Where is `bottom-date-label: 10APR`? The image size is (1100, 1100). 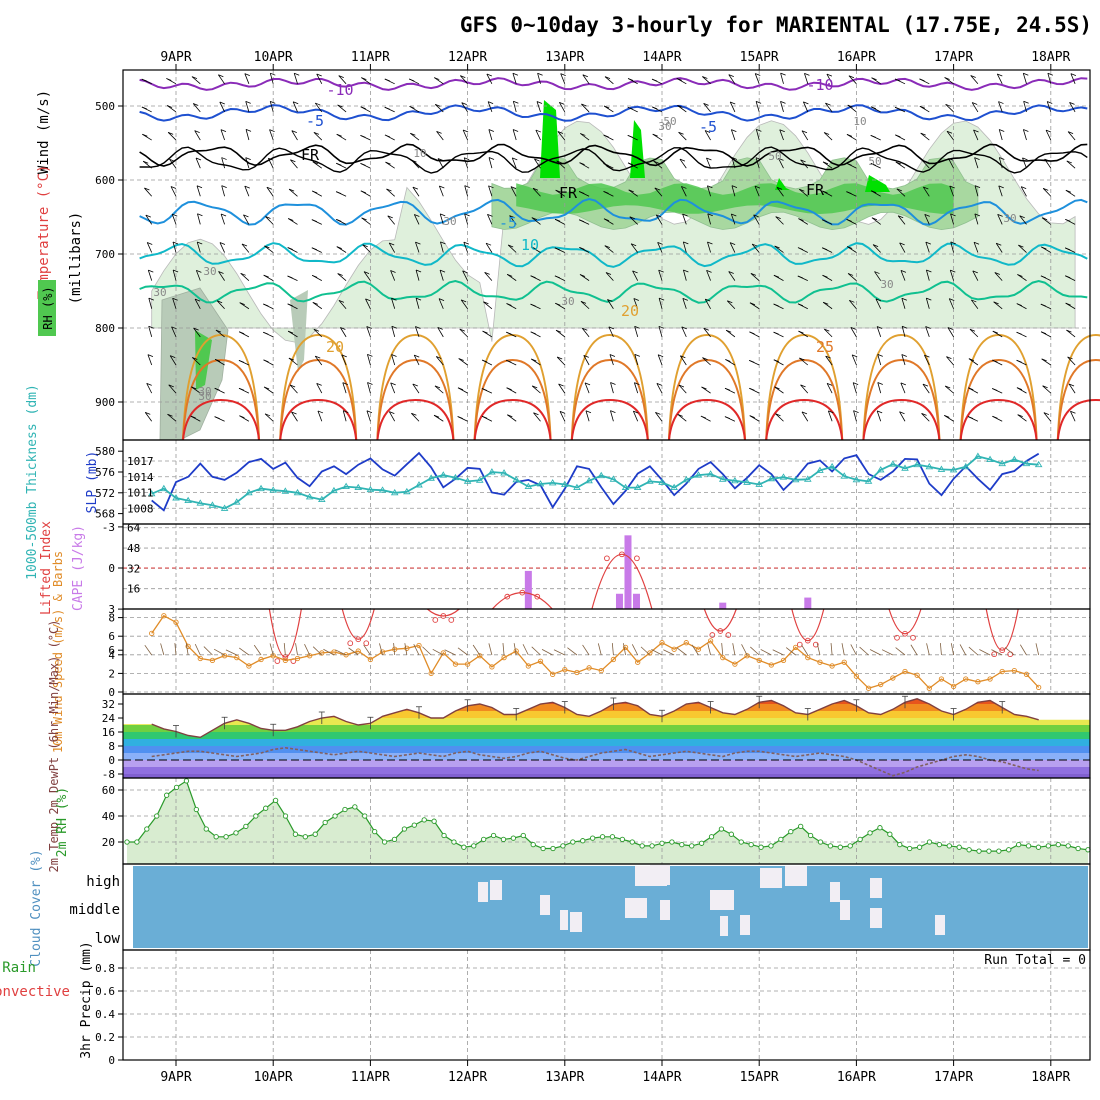
bottom-date-label: 10APR is located at coordinates (273, 1077).